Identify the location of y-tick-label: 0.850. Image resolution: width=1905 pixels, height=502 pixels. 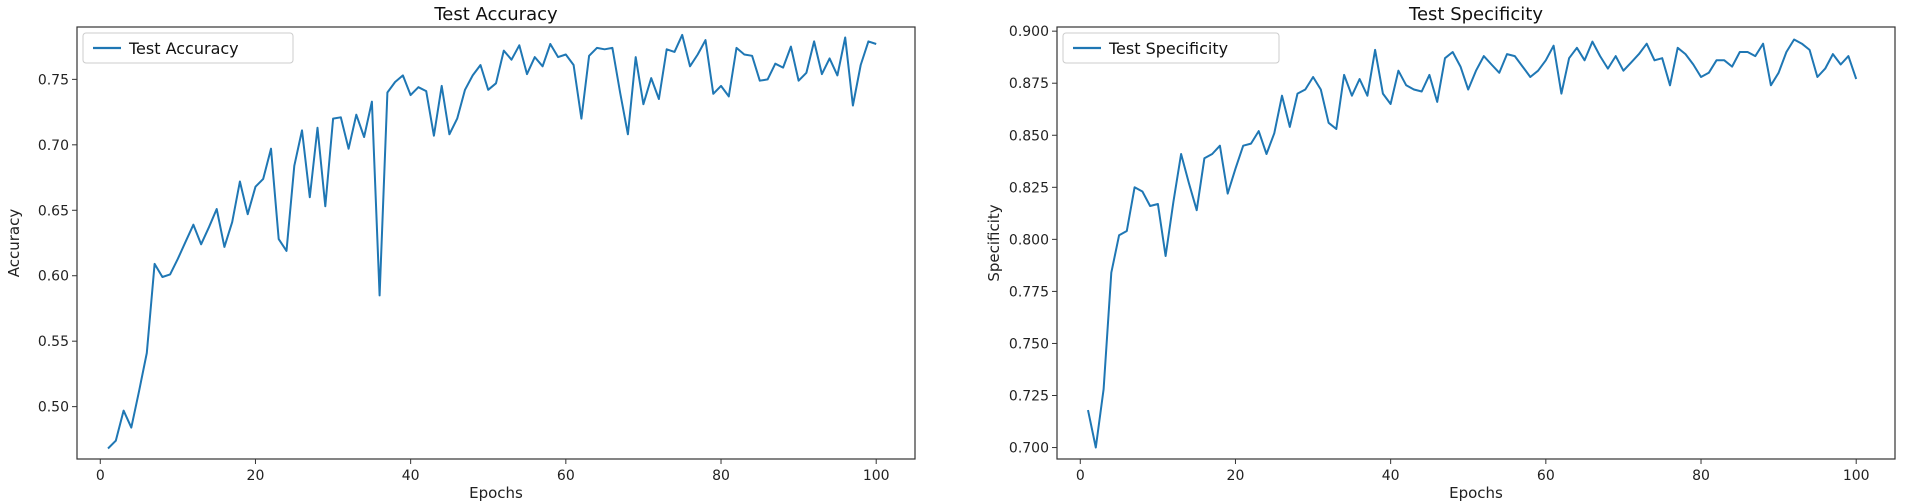
(1029, 136).